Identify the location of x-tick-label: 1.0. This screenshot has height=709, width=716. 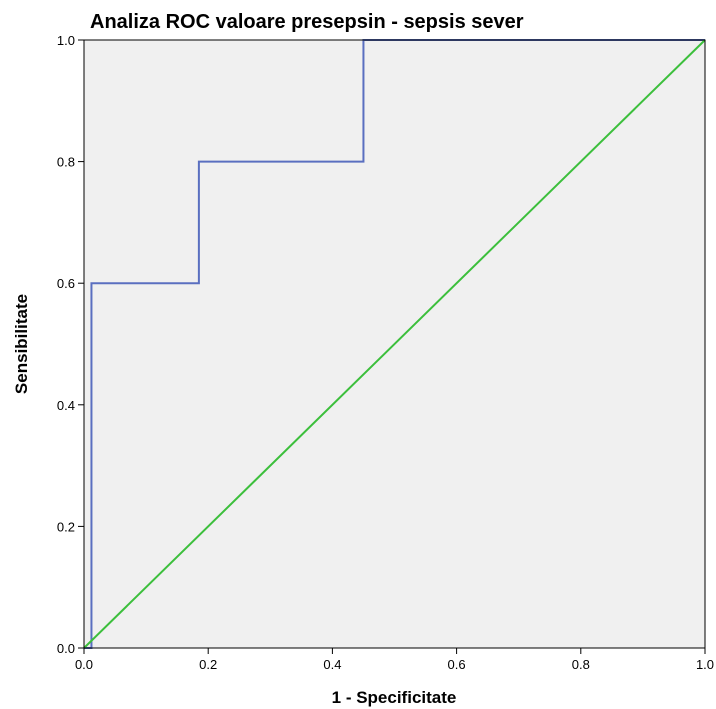
(705, 664).